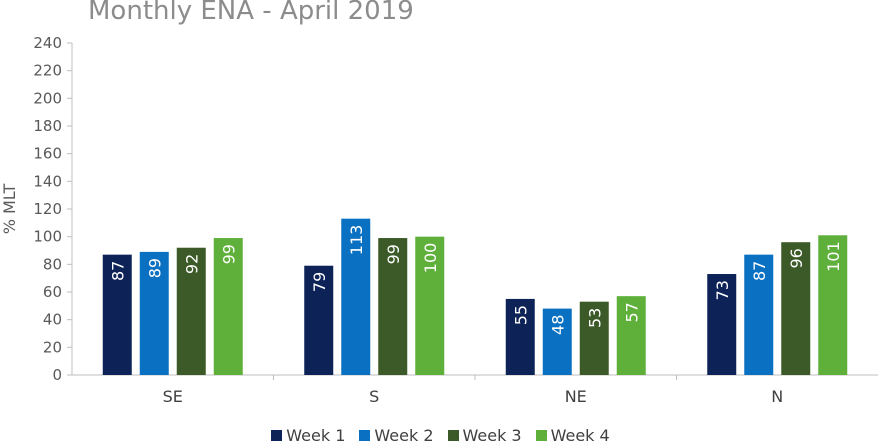 The image size is (881, 445). What do you see at coordinates (520, 315) in the screenshot?
I see `data-label: 55` at bounding box center [520, 315].